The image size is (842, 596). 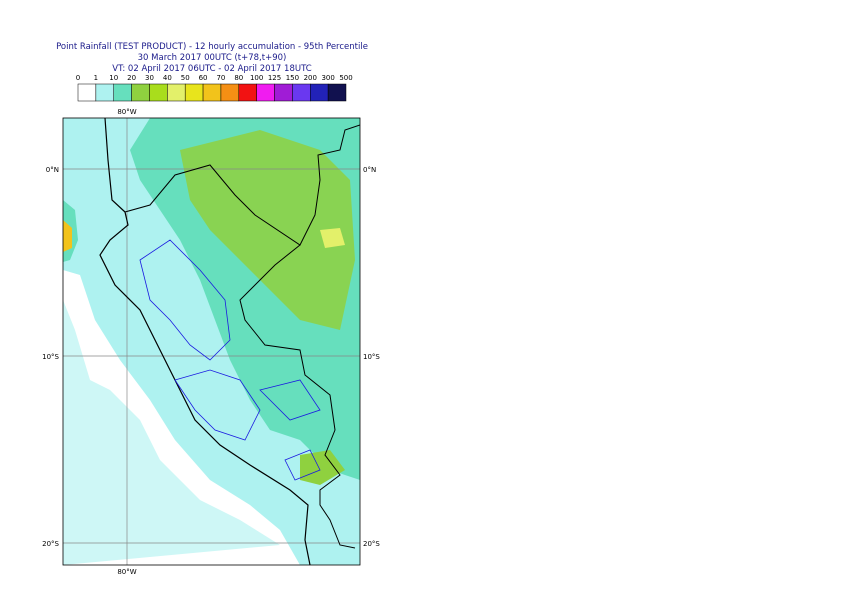 I want to click on colorbar: 0 1 10 20 30 40 50 60 70 80 100 125 150 200 300 500, so click(x=214, y=88).